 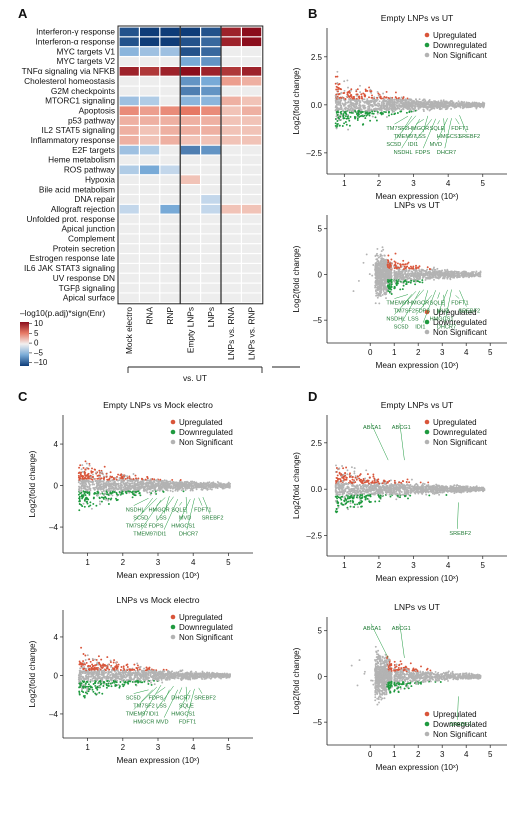 I want to click on gene-label: NSDHL, so click(x=395, y=320).